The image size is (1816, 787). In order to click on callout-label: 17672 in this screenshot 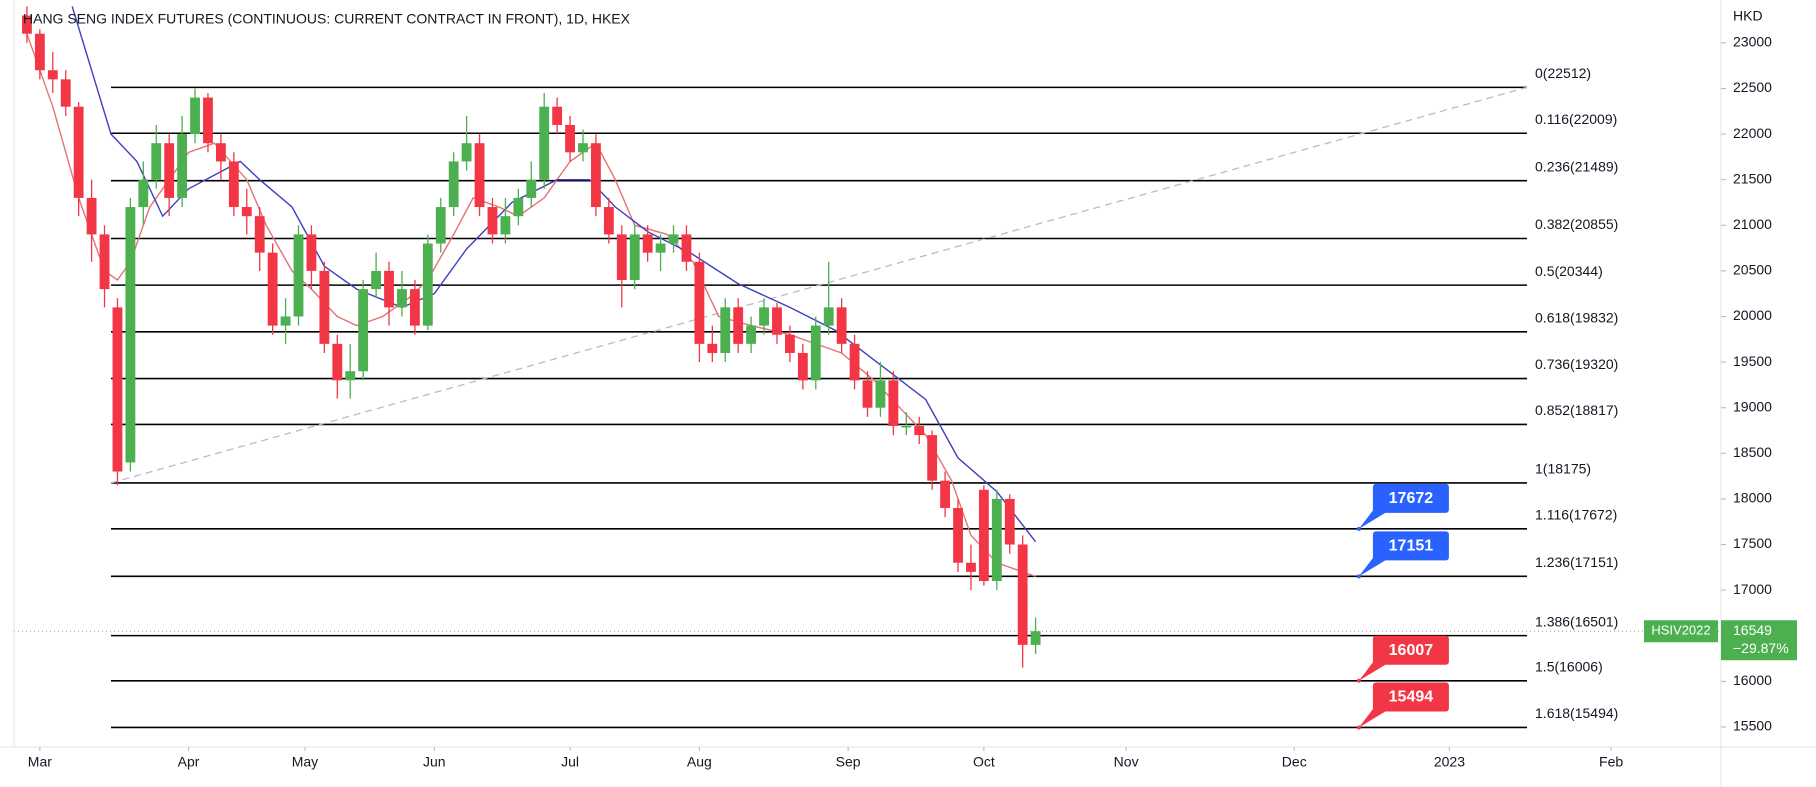, I will do `click(1411, 498)`.